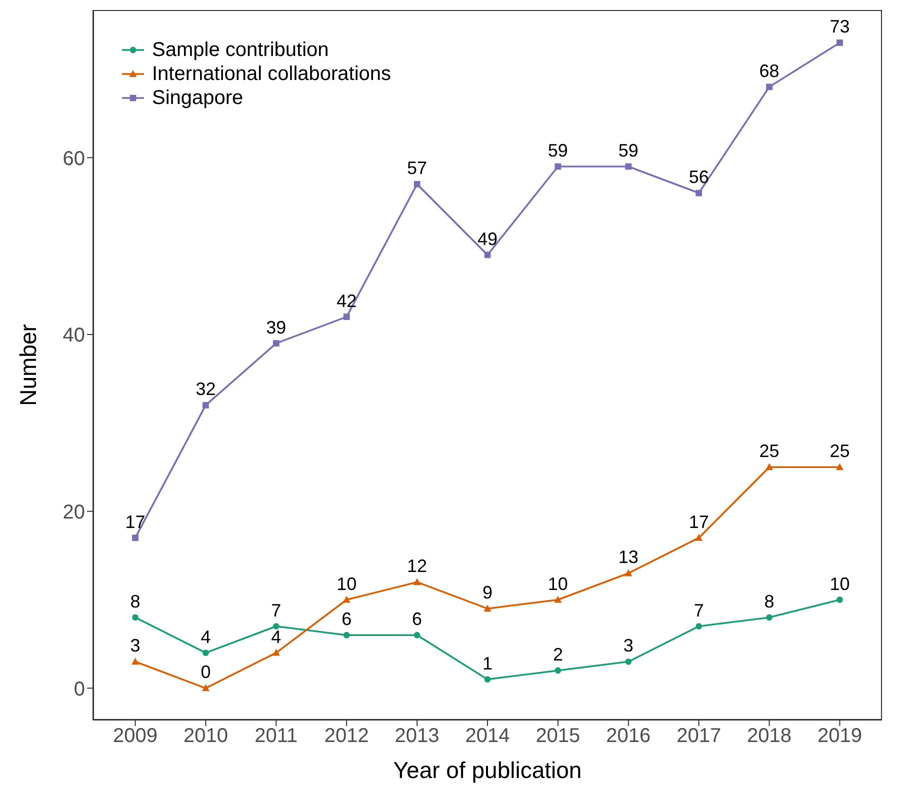 The width and height of the screenshot is (898, 798). What do you see at coordinates (769, 70) in the screenshot?
I see `data-label: 68` at bounding box center [769, 70].